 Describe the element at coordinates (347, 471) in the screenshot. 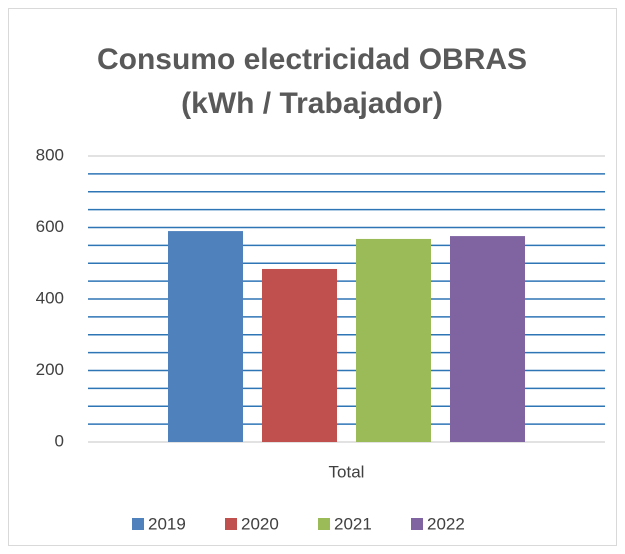

I see `x-tick-label: Total` at that location.